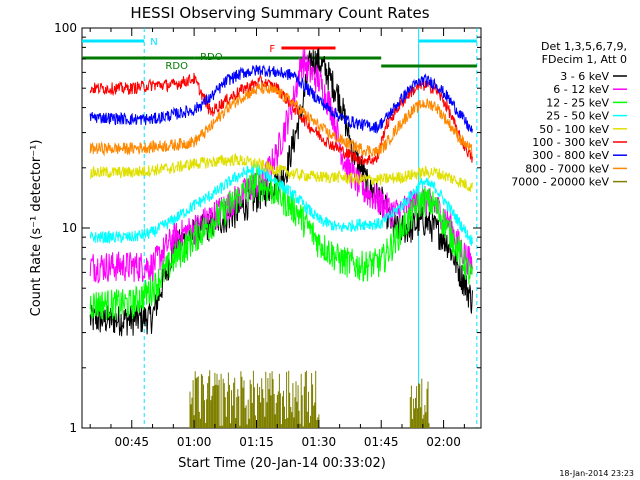 The height and width of the screenshot is (480, 640). Describe the element at coordinates (577, 102) in the screenshot. I see `legend-entry-12-25-kev: 12 - 25 keV` at that location.